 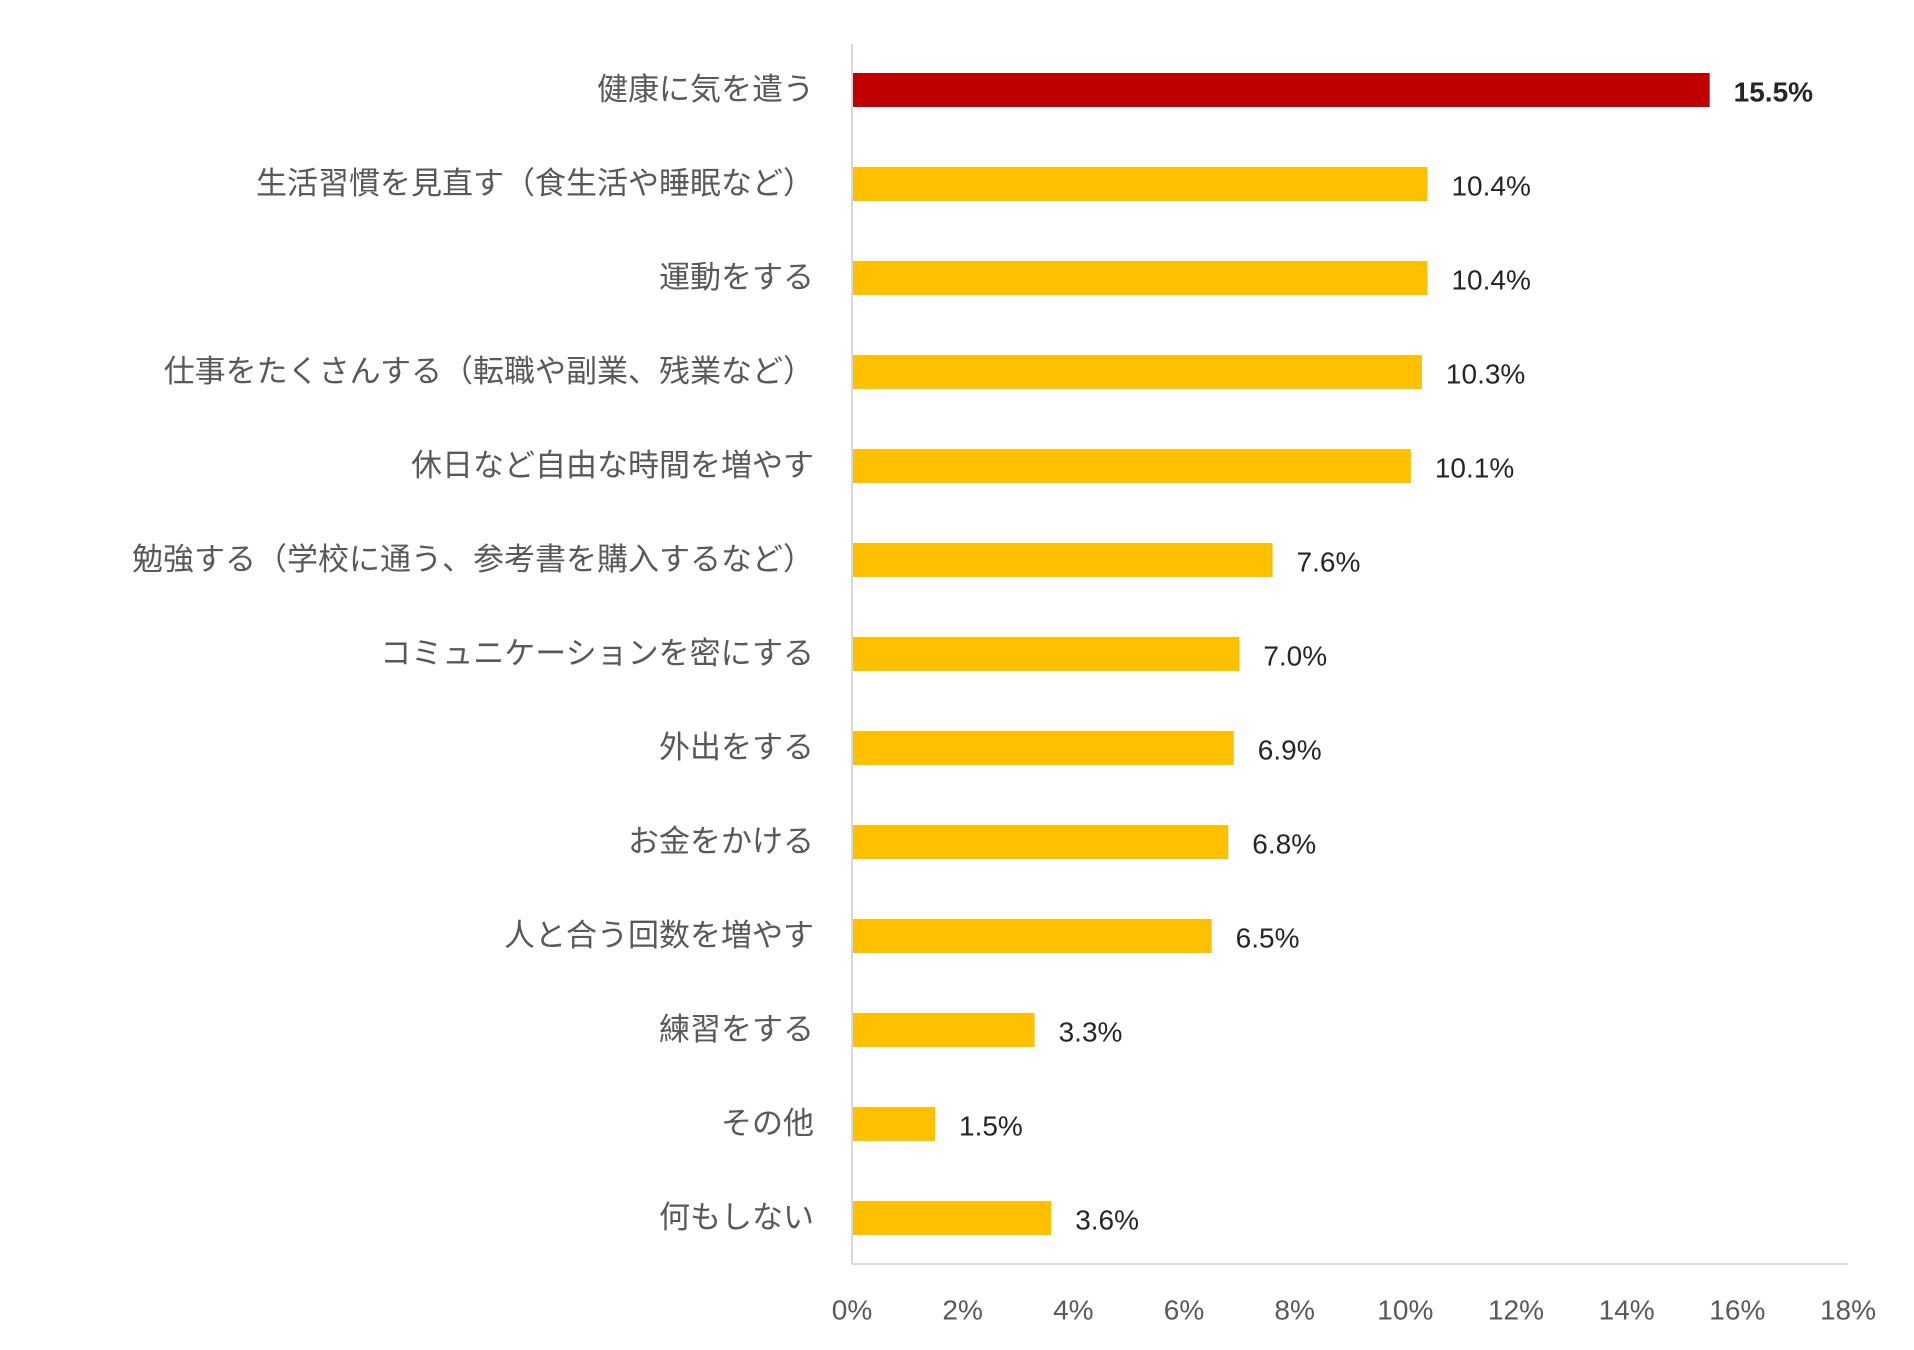 I want to click on category-label: 人と合う回数を増やす, so click(x=659, y=936).